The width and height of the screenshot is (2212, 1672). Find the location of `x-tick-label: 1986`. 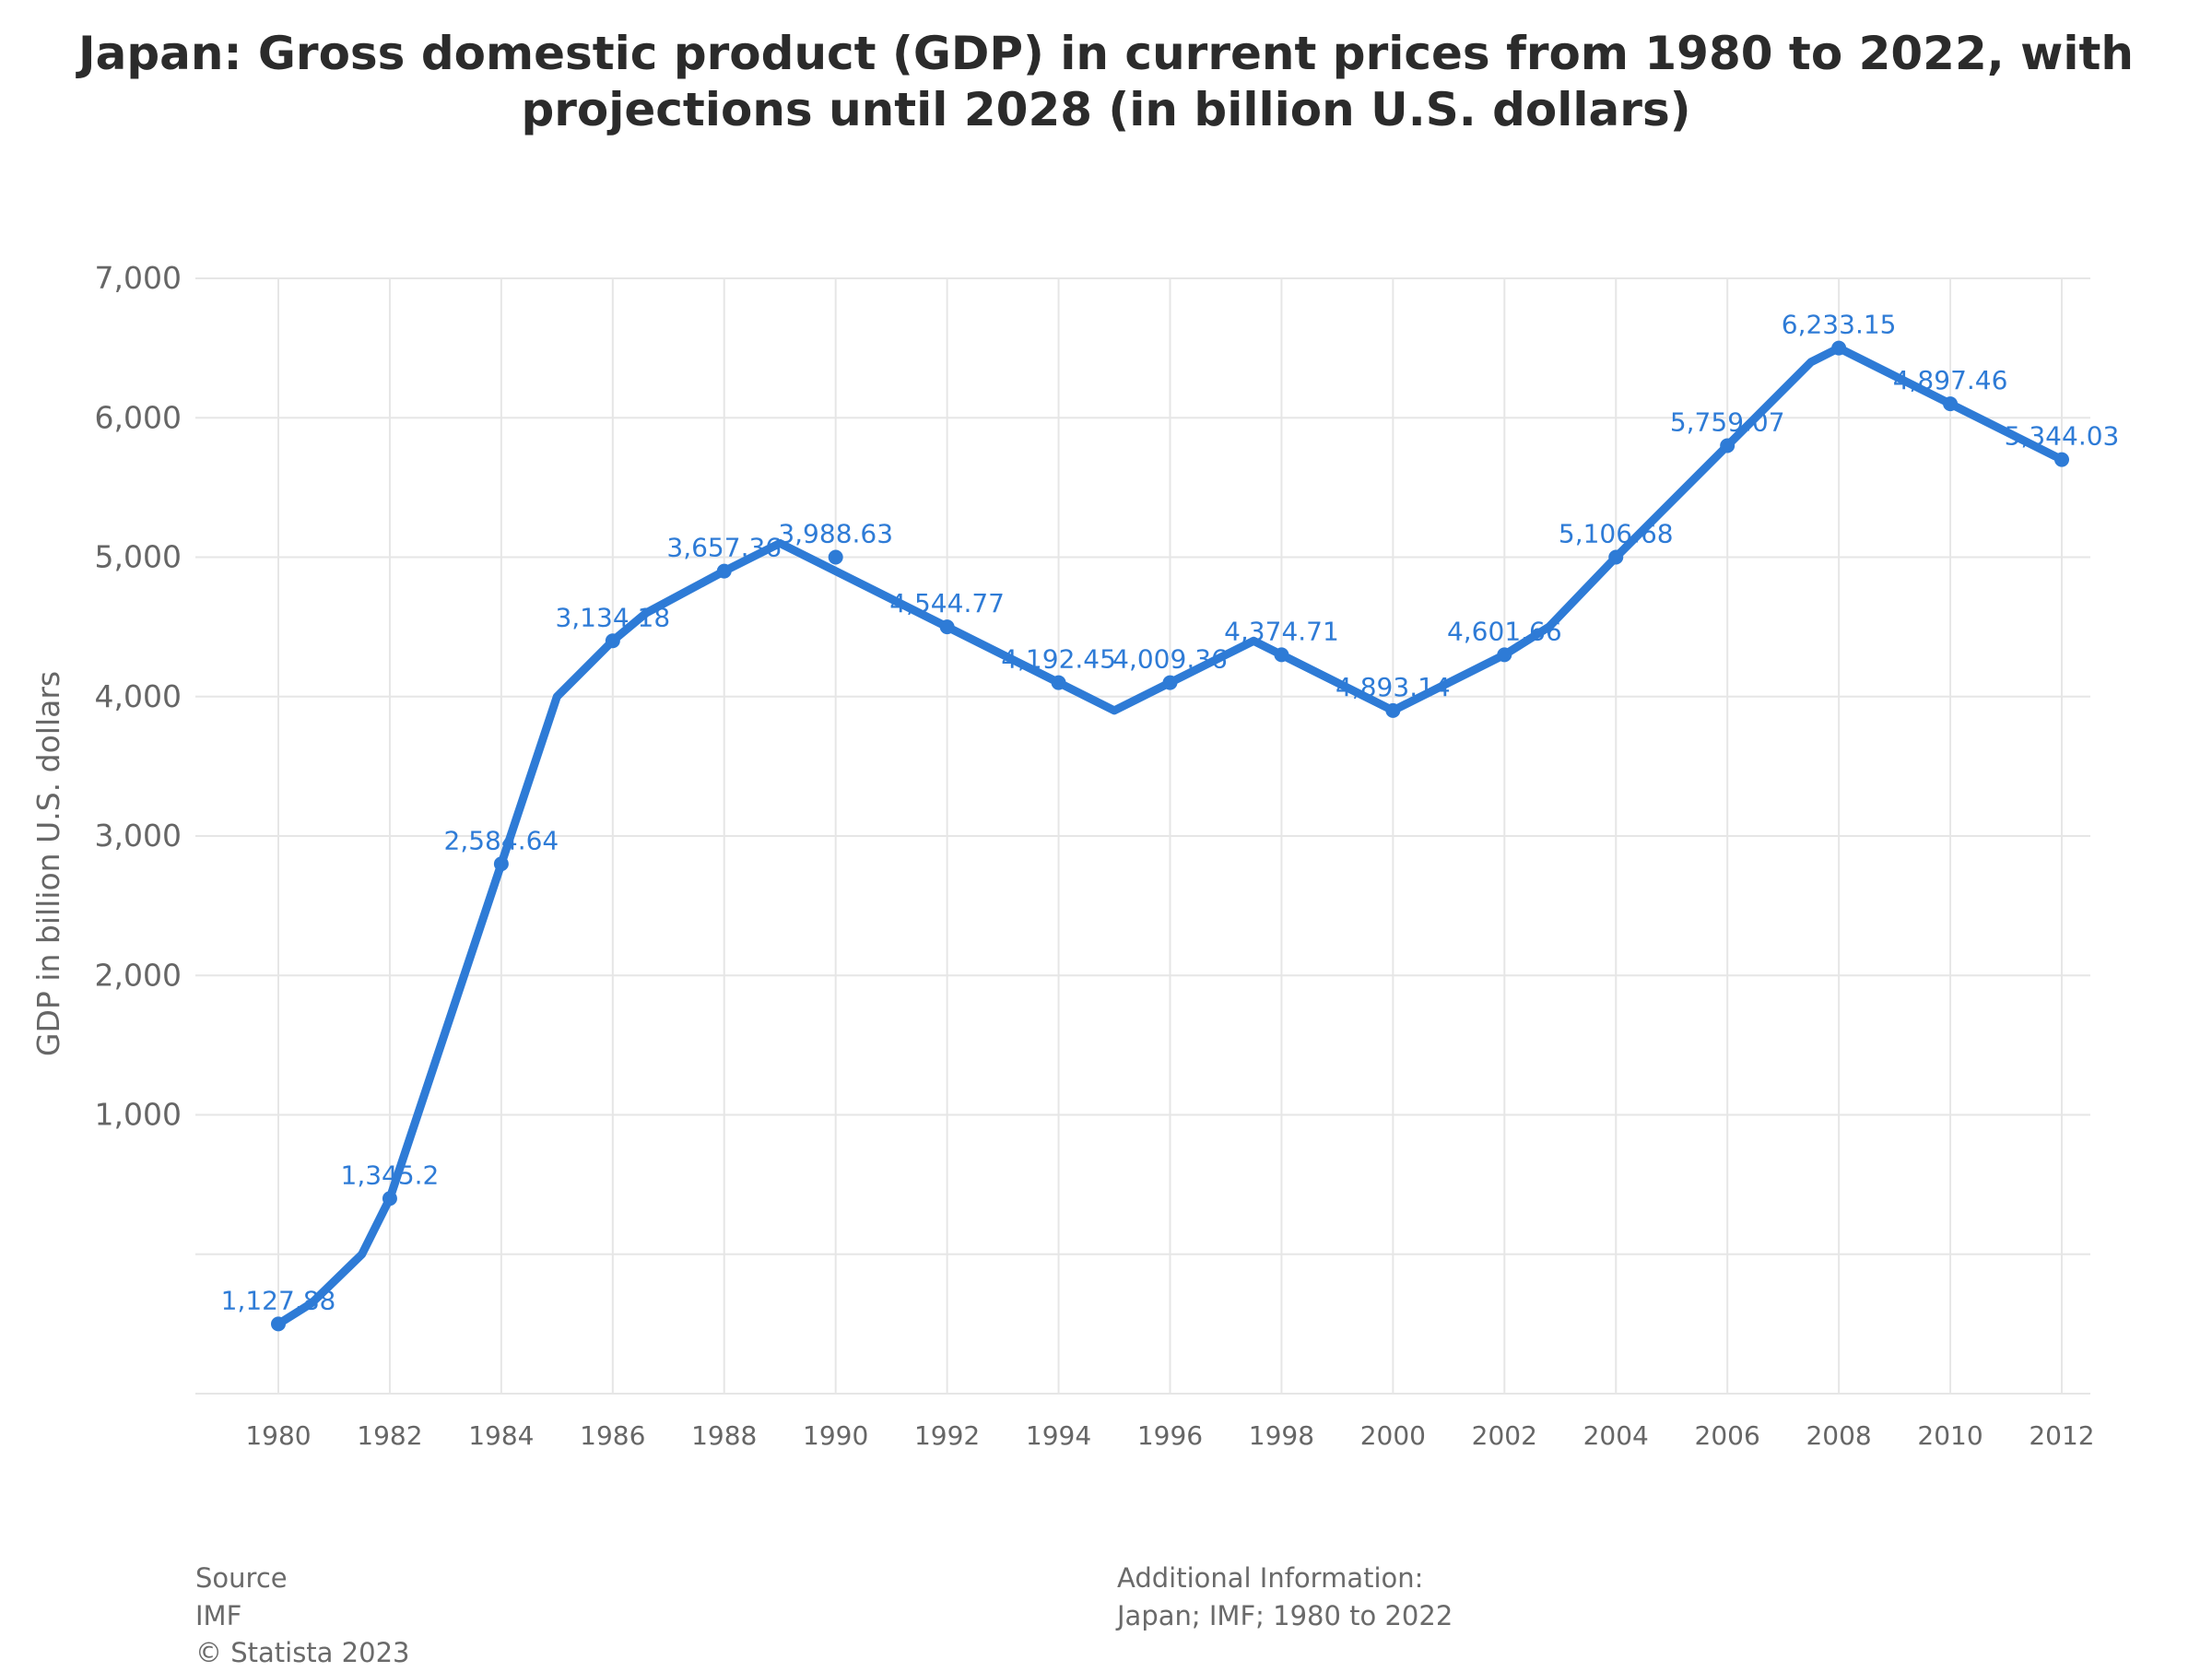

x-tick-label: 1986 is located at coordinates (612, 1435).